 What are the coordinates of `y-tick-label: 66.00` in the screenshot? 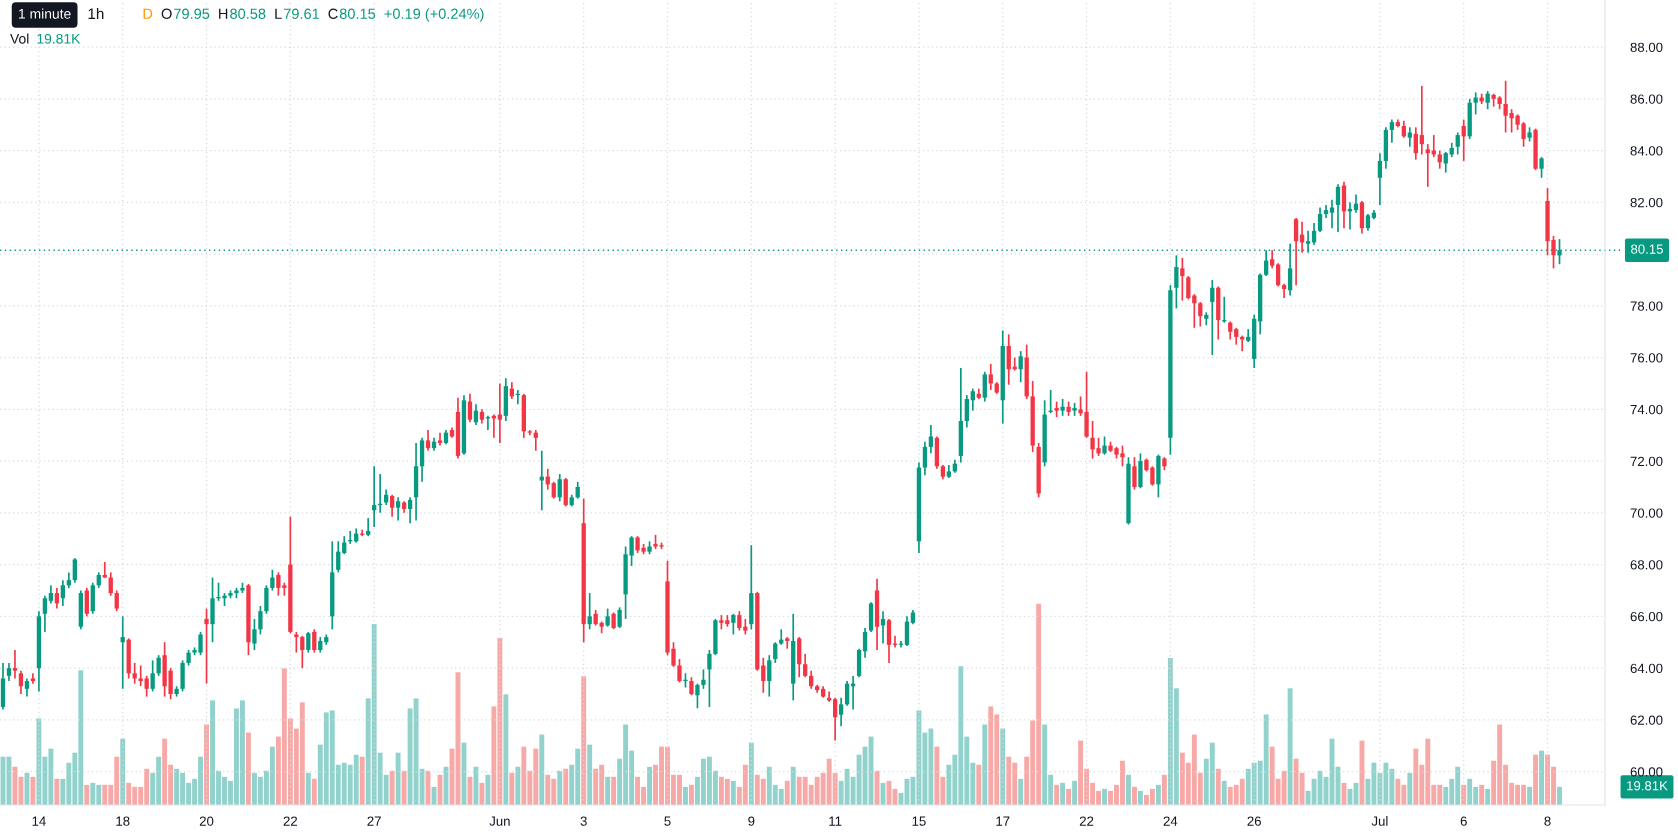 It's located at (1646, 616).